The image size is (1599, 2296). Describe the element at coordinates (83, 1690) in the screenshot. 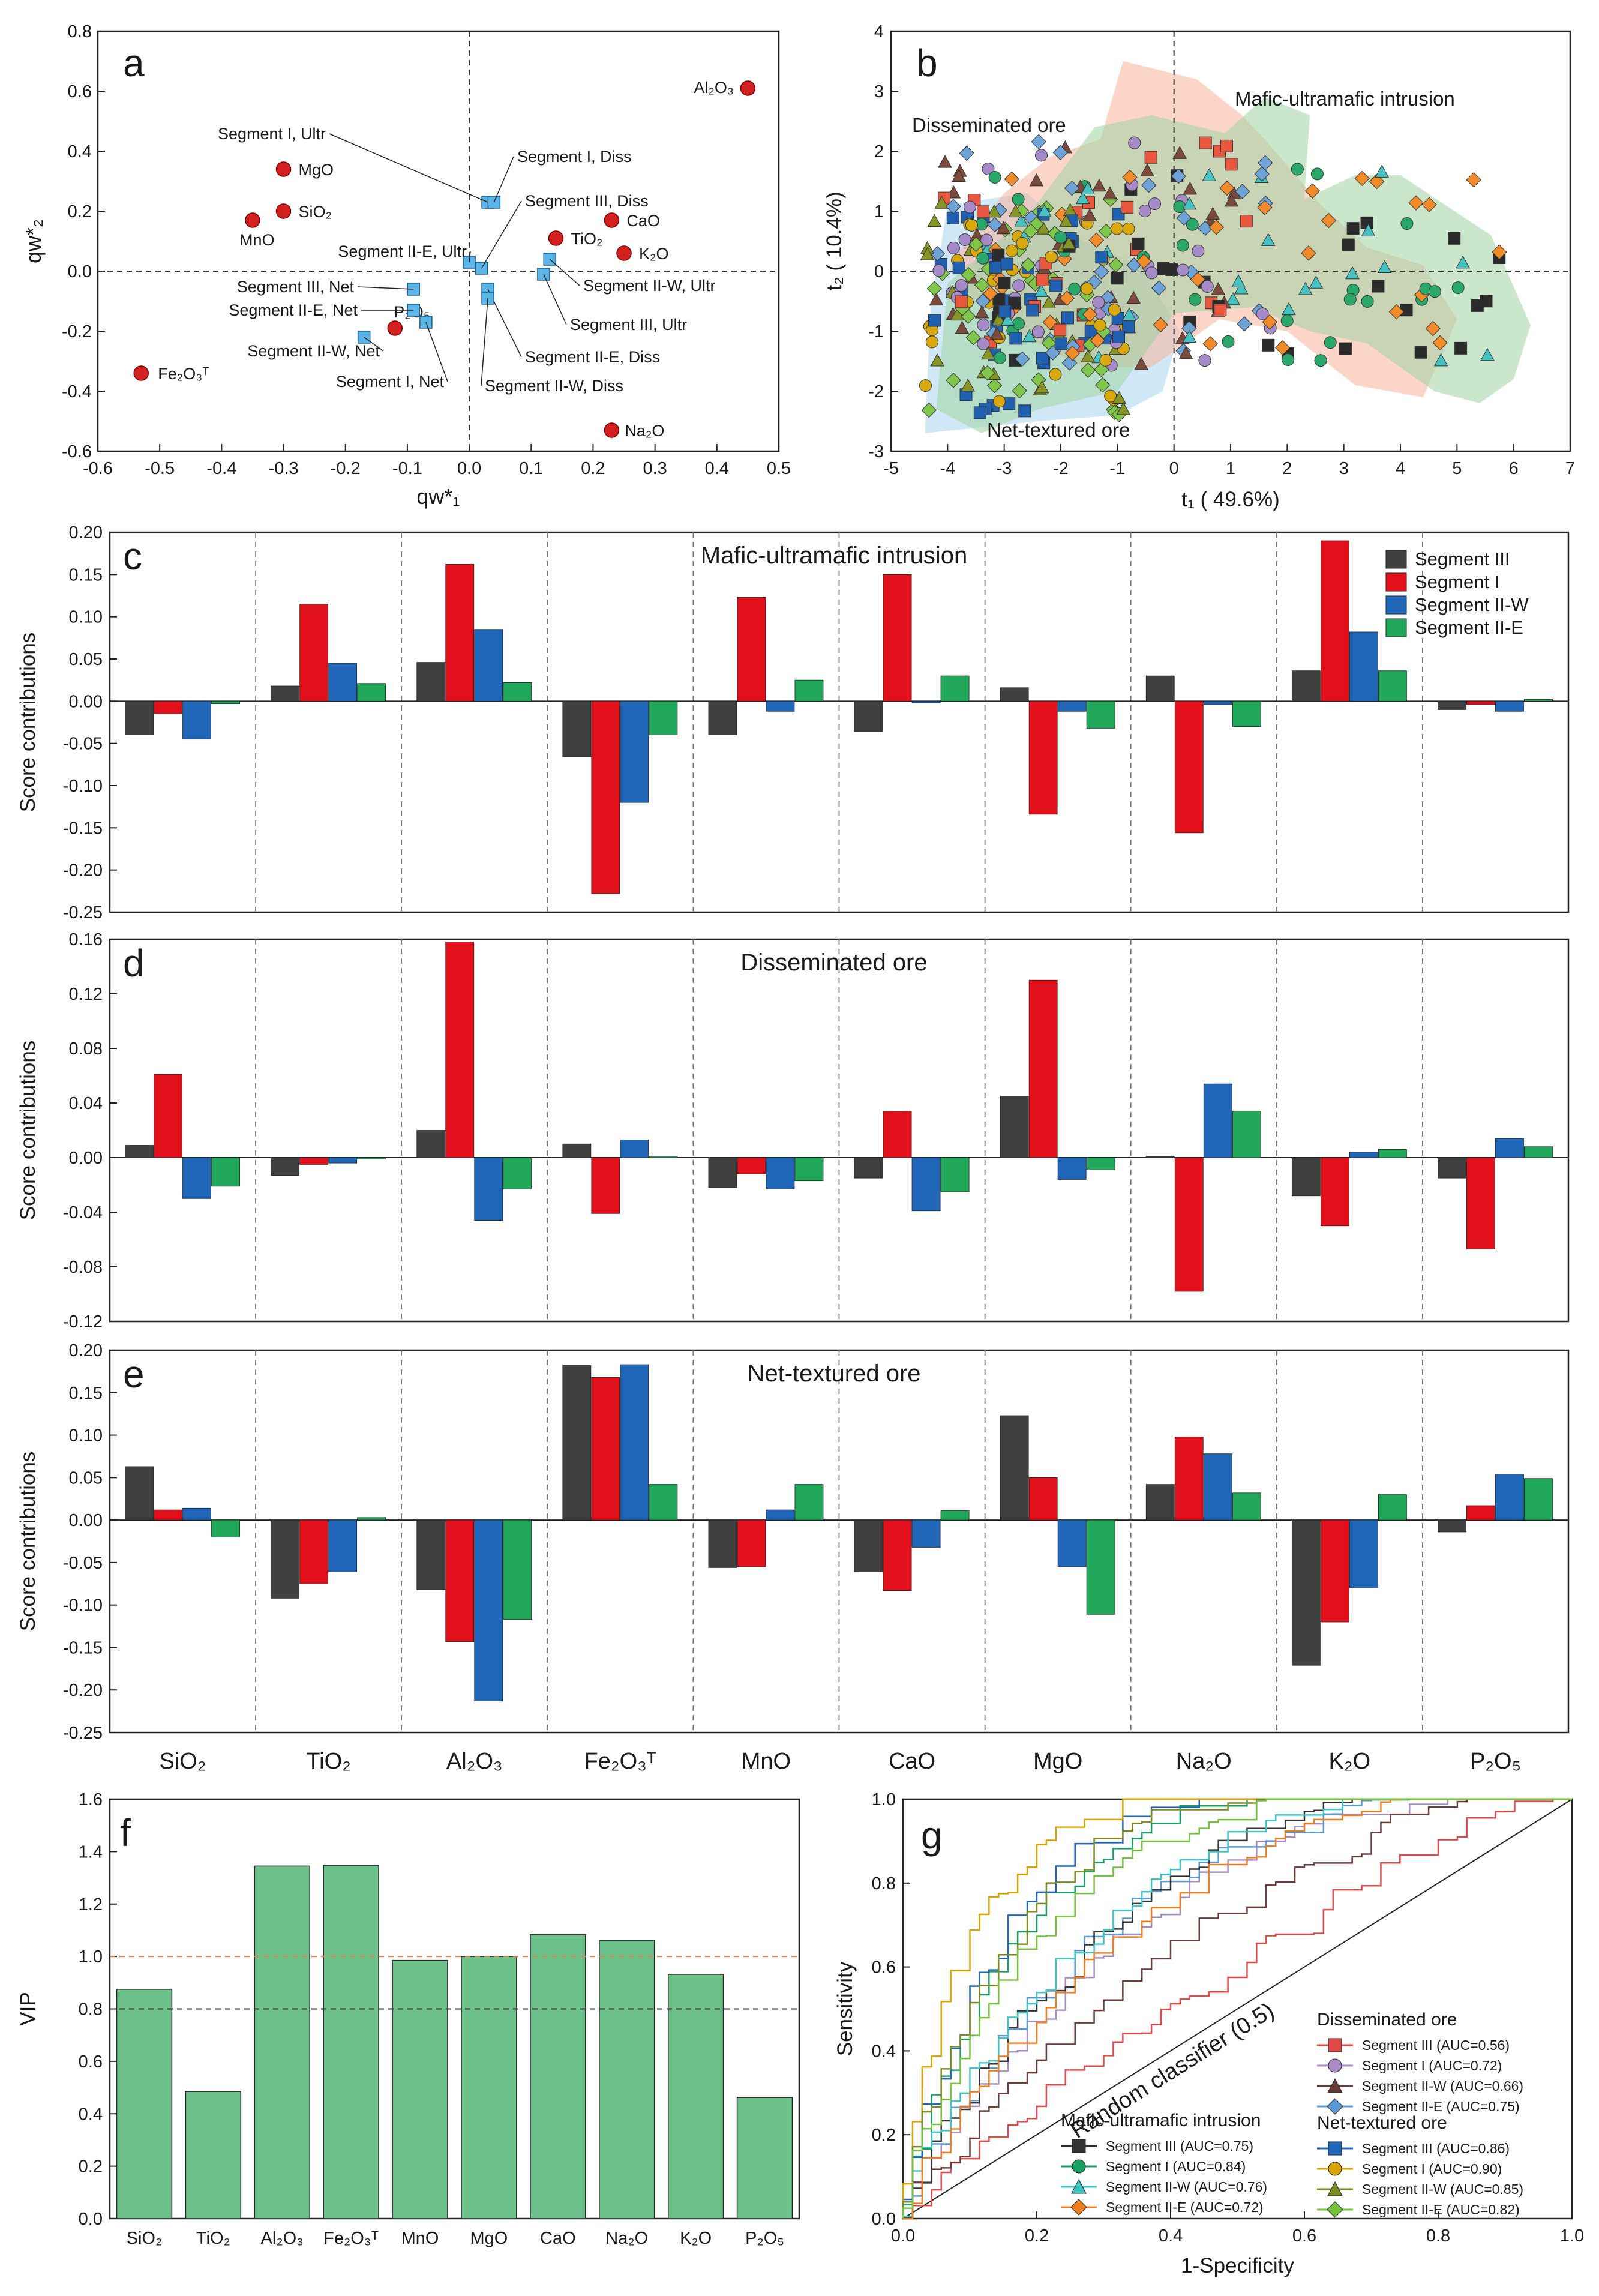

I see `y-tick-label: -0.20` at that location.